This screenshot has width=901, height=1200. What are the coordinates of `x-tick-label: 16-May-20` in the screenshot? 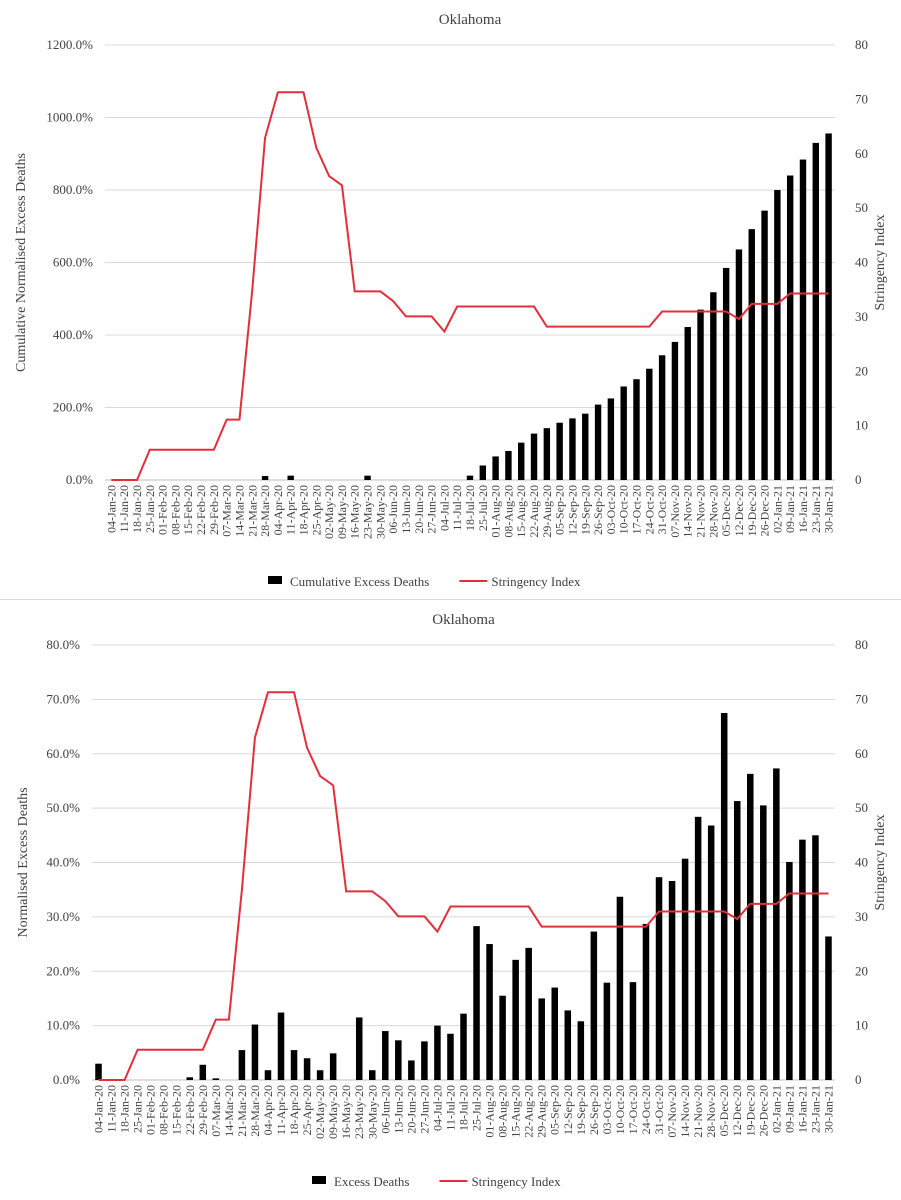 It's located at (355, 512).